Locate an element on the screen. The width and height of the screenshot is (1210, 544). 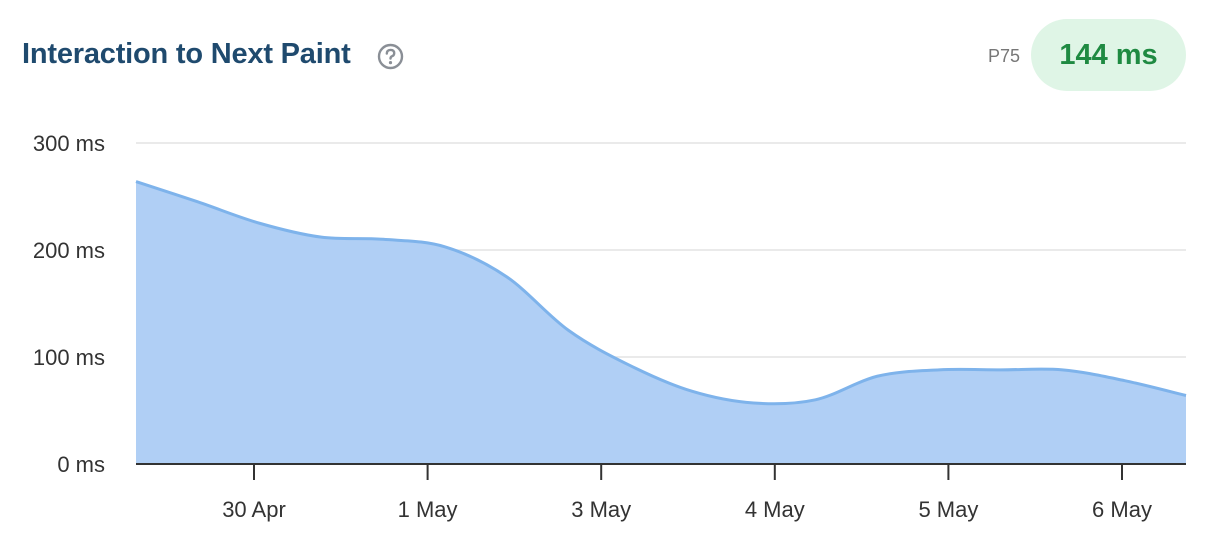
y-tick-label: 0 ms is located at coordinates (81, 464).